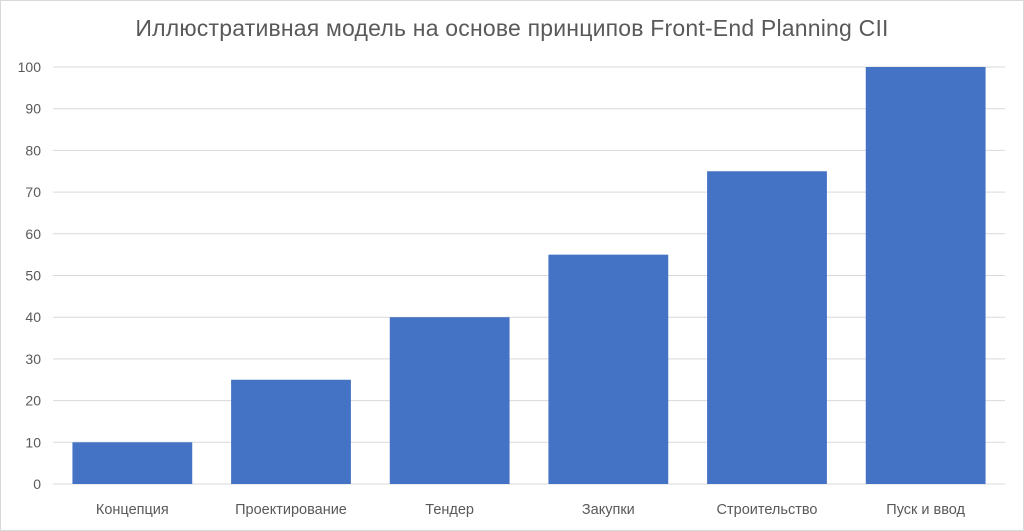 Image resolution: width=1024 pixels, height=531 pixels. Describe the element at coordinates (33, 442) in the screenshot. I see `y-tick-label: 10` at that location.